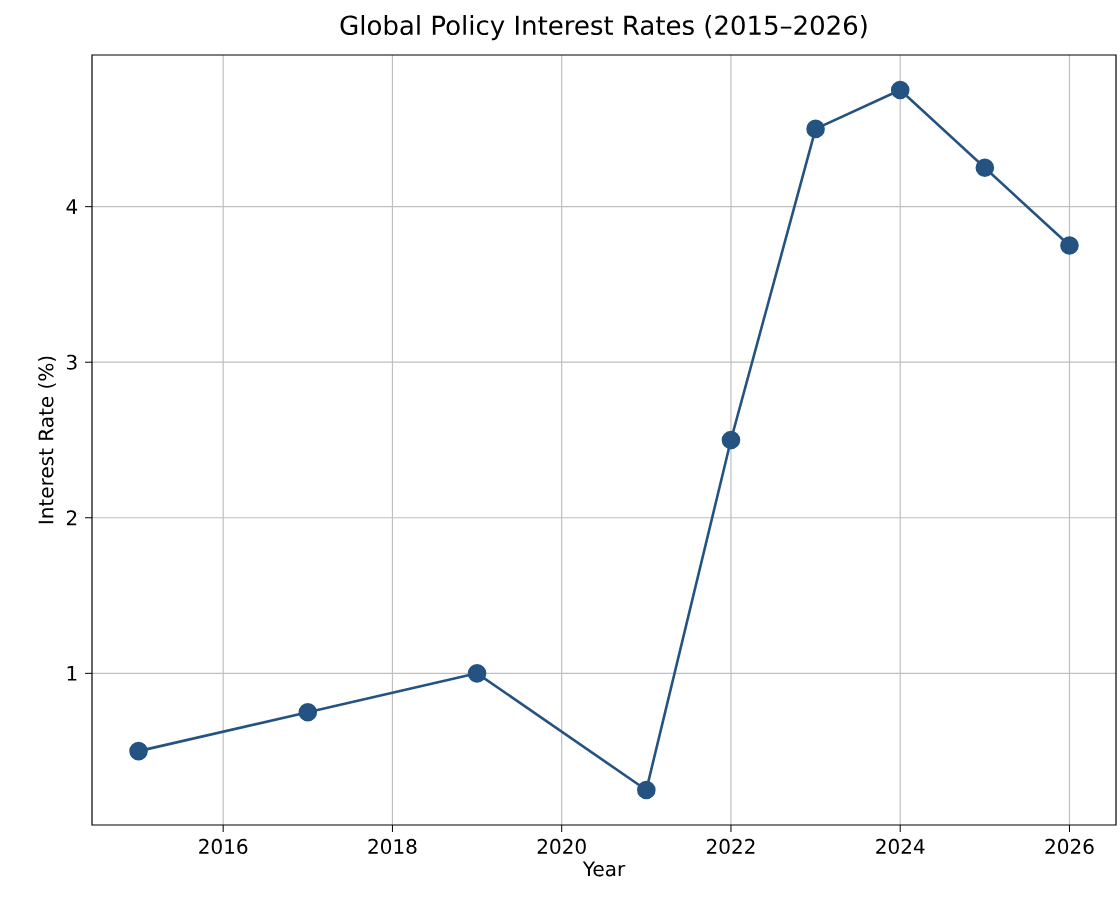 The width and height of the screenshot is (1120, 913). I want to click on y-tick-label: 4, so click(72, 206).